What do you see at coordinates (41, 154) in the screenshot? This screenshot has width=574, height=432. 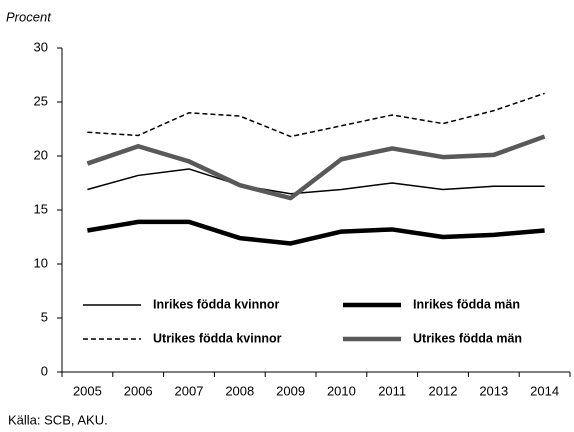 I see `y-tick-label: 20` at bounding box center [41, 154].